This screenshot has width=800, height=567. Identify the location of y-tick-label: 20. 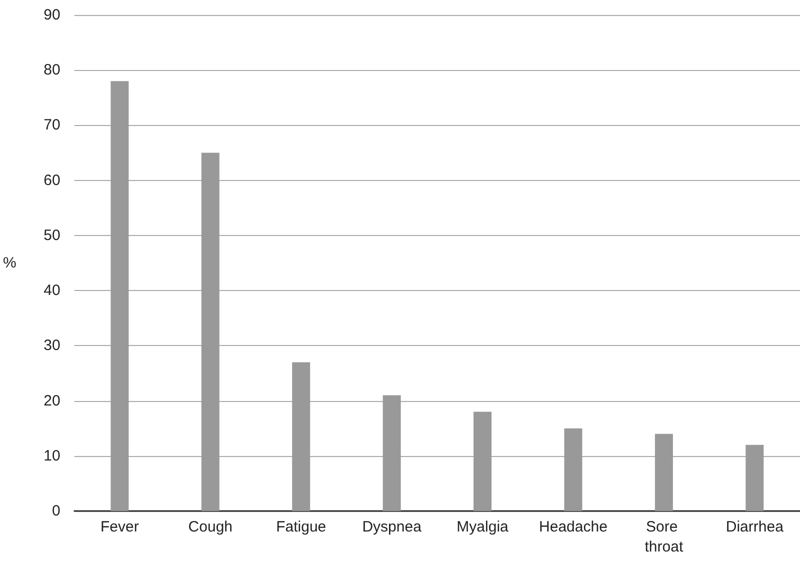
(52, 401).